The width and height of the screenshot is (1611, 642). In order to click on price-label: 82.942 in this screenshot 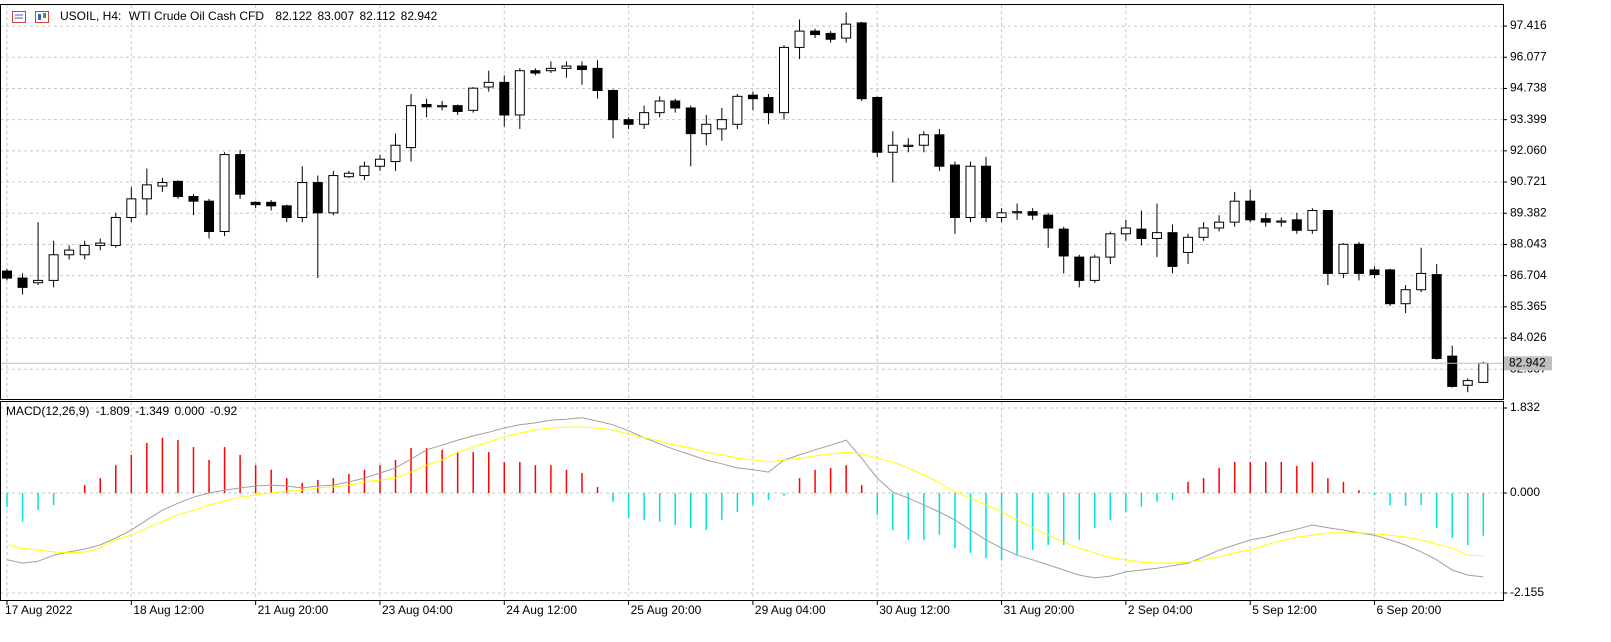, I will do `click(1527, 362)`.